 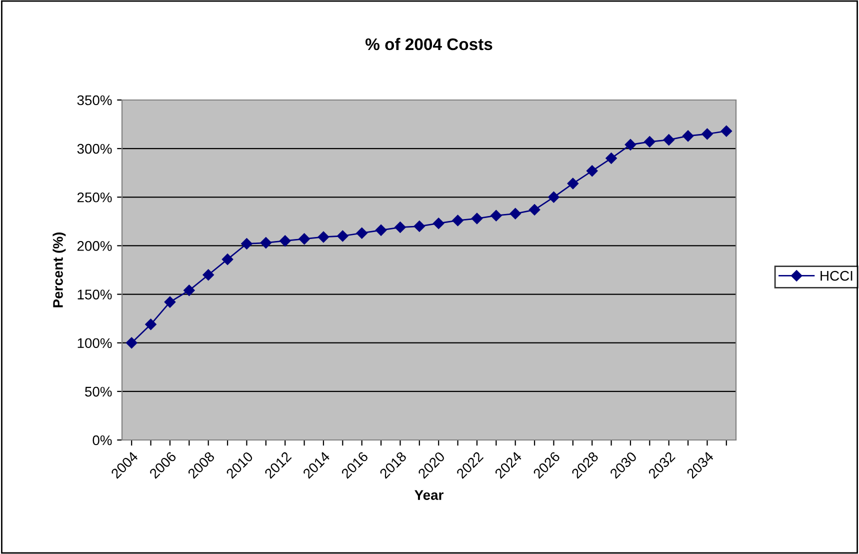 I want to click on x-axis-title: Year, so click(x=429, y=495).